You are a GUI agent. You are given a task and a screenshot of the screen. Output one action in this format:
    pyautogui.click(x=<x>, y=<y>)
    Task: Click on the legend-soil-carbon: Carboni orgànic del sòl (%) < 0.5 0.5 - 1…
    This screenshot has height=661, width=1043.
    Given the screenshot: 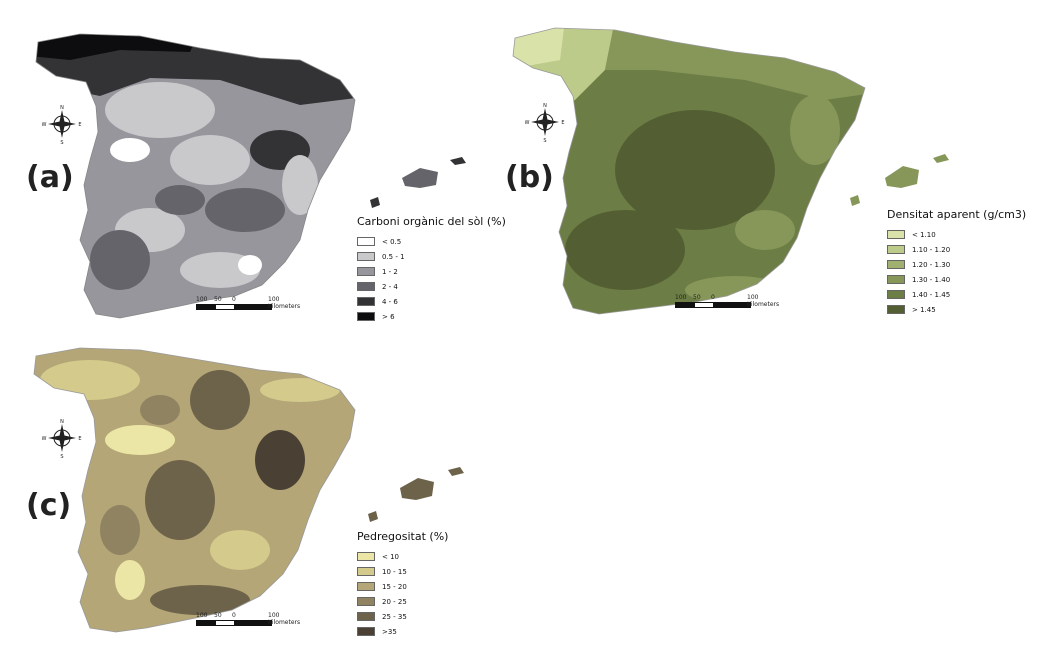 What is the action you would take?
    pyautogui.click(x=431, y=269)
    